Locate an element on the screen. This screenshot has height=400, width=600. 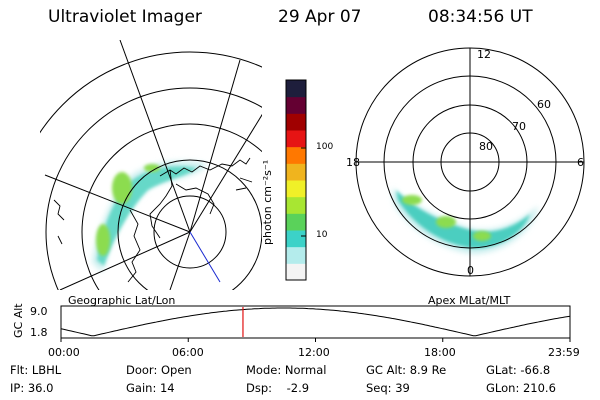
colorbar-frame is located at coordinates (296, 180).